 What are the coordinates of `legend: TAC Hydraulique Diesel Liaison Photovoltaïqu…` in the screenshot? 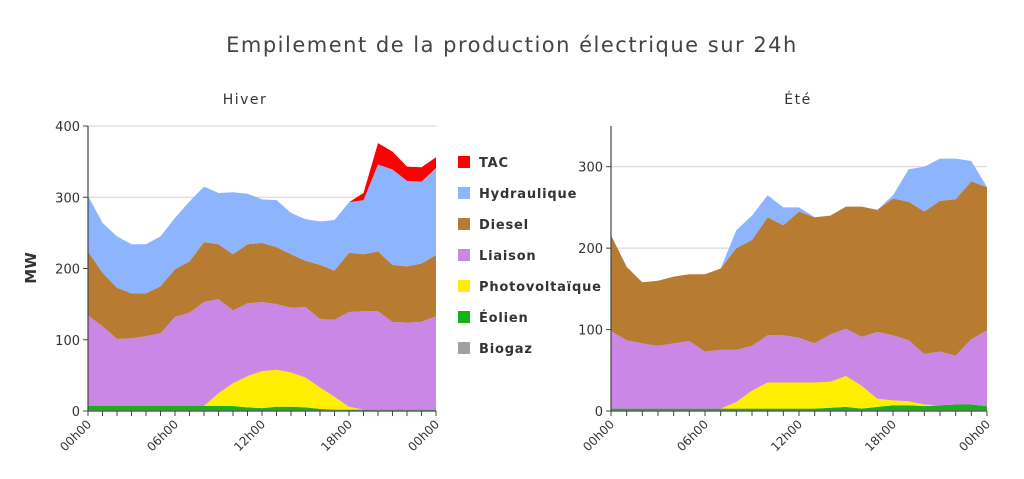 It's located at (530, 256).